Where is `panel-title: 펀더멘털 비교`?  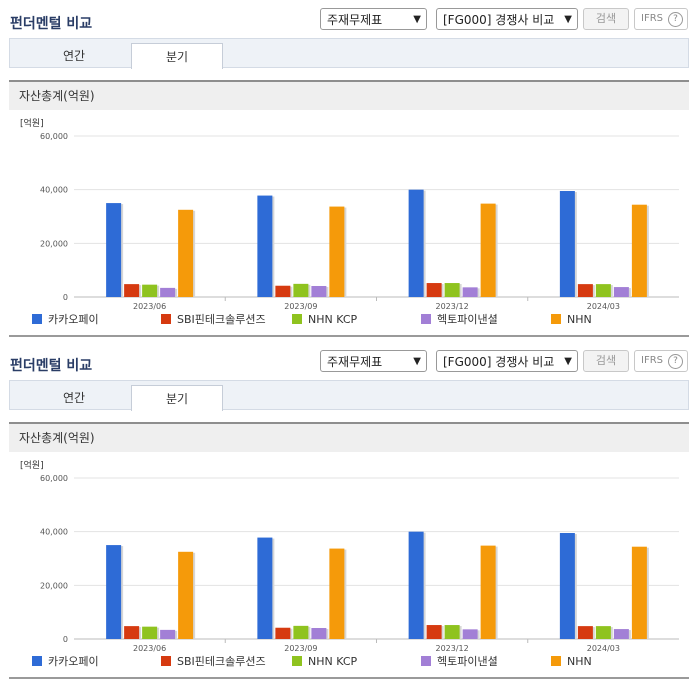 panel-title: 펀더멘털 비교 is located at coordinates (51, 366).